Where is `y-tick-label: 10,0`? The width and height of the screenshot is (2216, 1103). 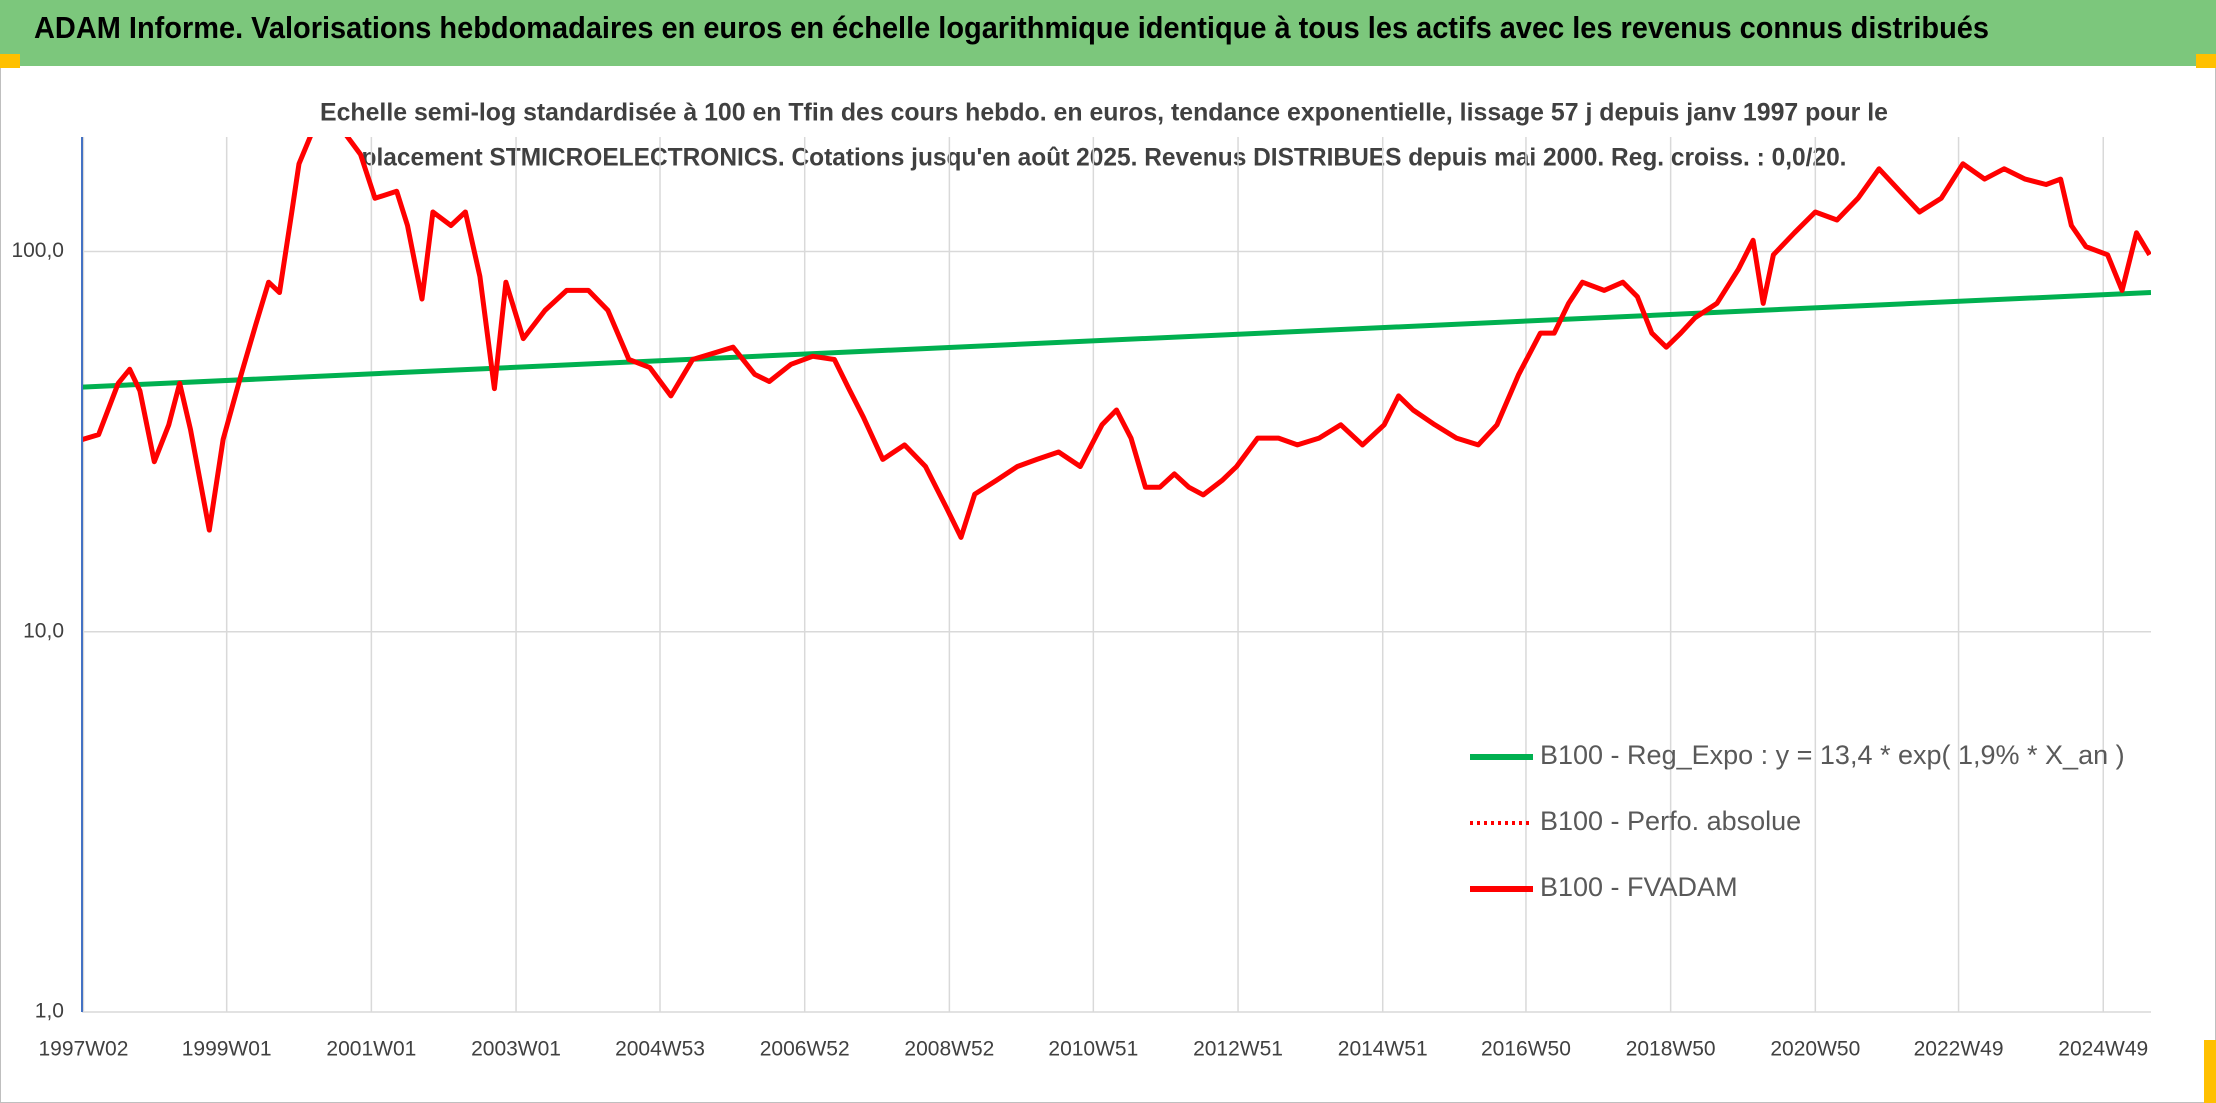 y-tick-label: 10,0 is located at coordinates (43, 630).